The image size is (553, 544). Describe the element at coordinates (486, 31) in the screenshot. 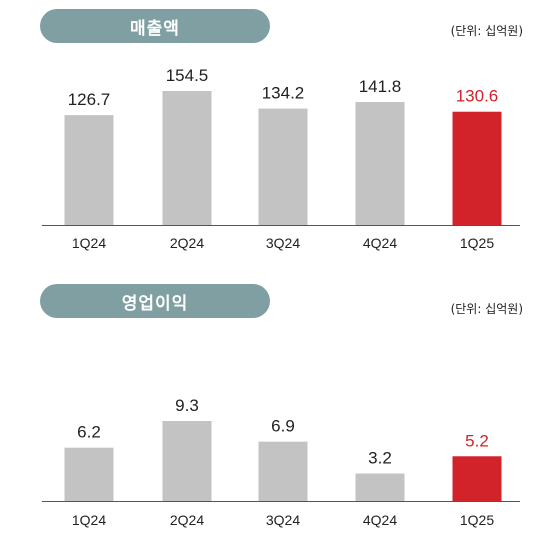

I see `revenue-unit-label: (단위: 십억원)` at that location.